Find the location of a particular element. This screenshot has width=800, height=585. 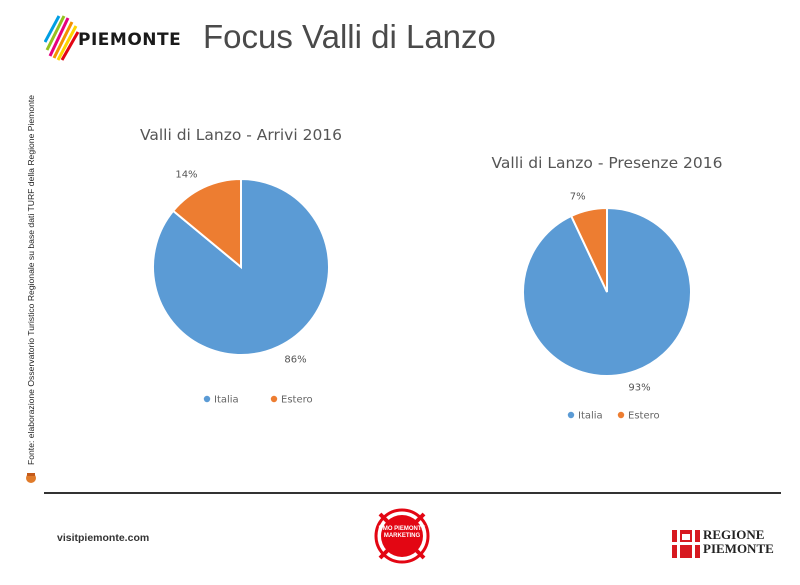

data-label-estero: 14% is located at coordinates (186, 175).